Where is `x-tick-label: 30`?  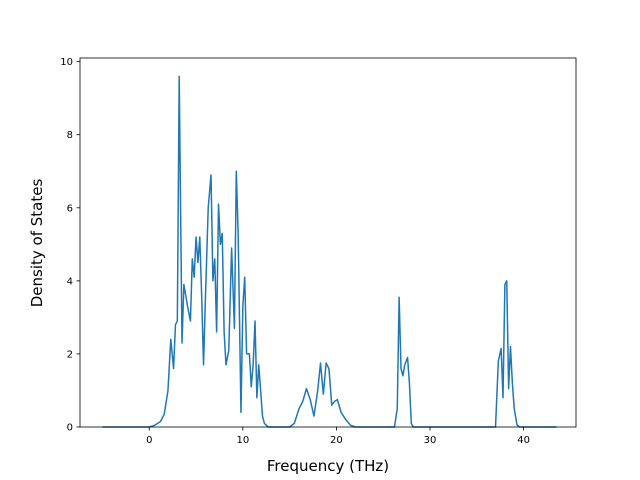 x-tick-label: 30 is located at coordinates (430, 440).